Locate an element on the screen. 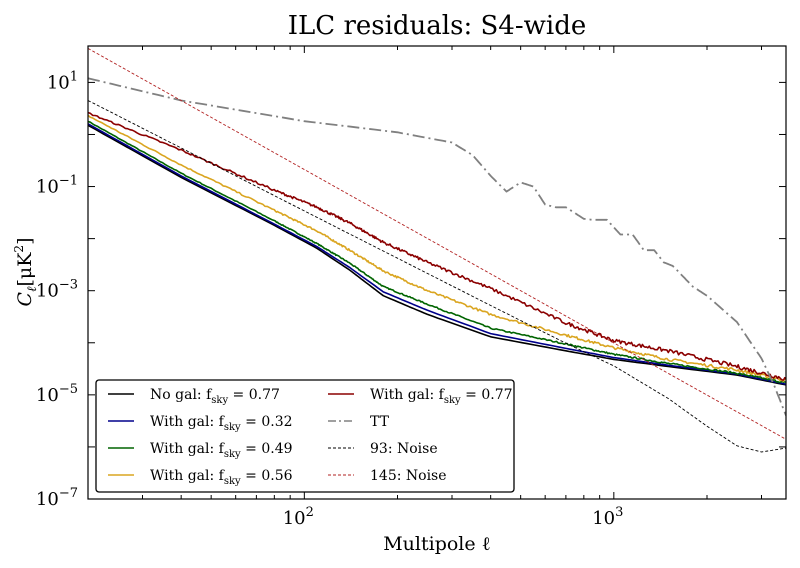 The height and width of the screenshot is (568, 800). y-axis-unit: [μK is located at coordinates (25, 269).